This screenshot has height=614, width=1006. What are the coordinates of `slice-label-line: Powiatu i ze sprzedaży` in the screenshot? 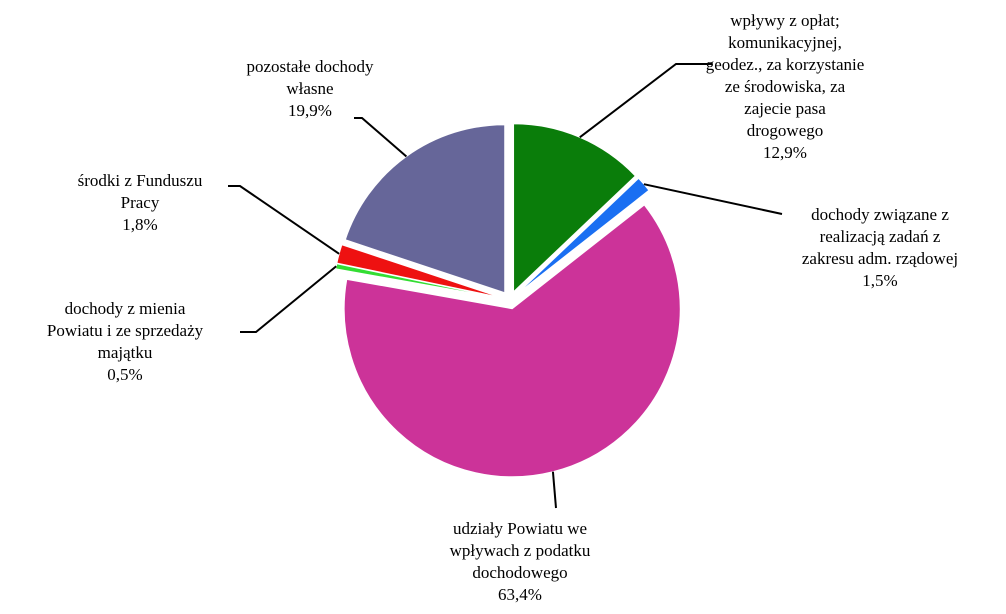 It's located at (125, 330).